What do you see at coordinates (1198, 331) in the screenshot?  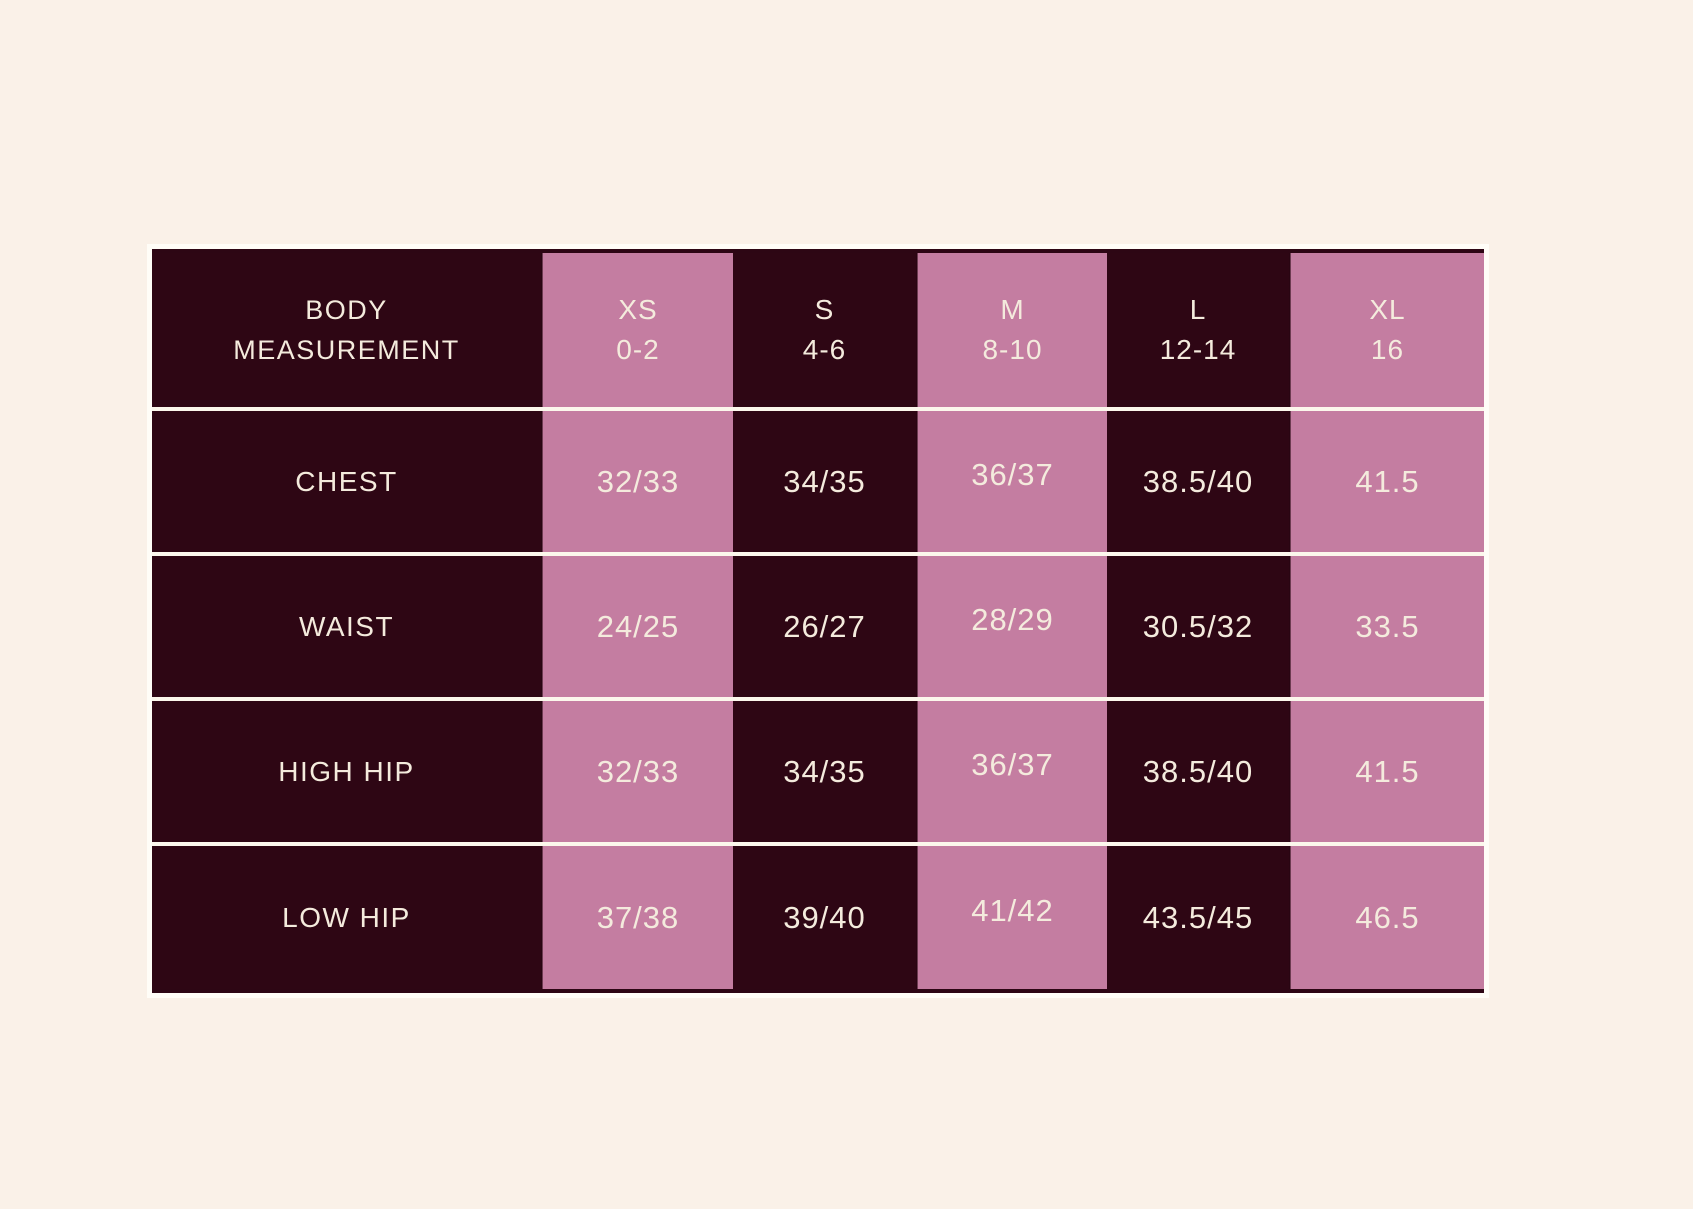 I see `header-cell-l: L 12-14` at bounding box center [1198, 331].